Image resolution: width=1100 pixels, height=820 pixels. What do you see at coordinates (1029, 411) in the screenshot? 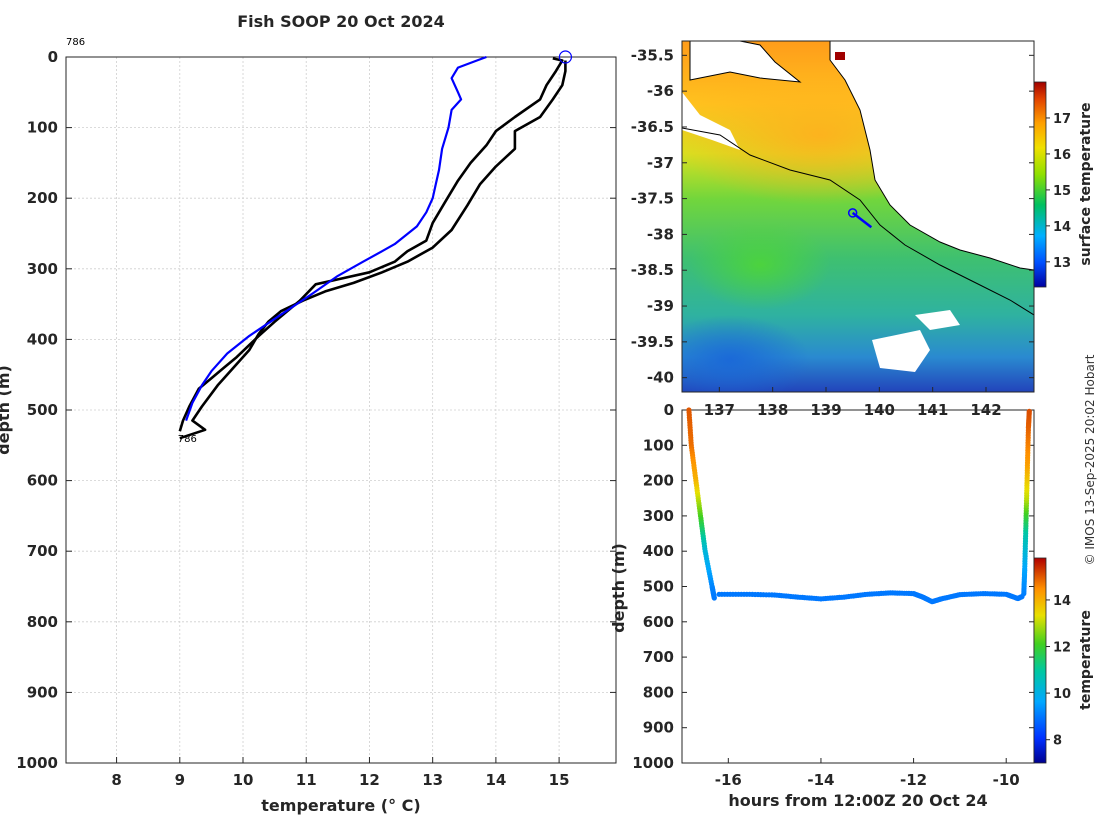
I see `ts-point-ascent` at bounding box center [1029, 411].